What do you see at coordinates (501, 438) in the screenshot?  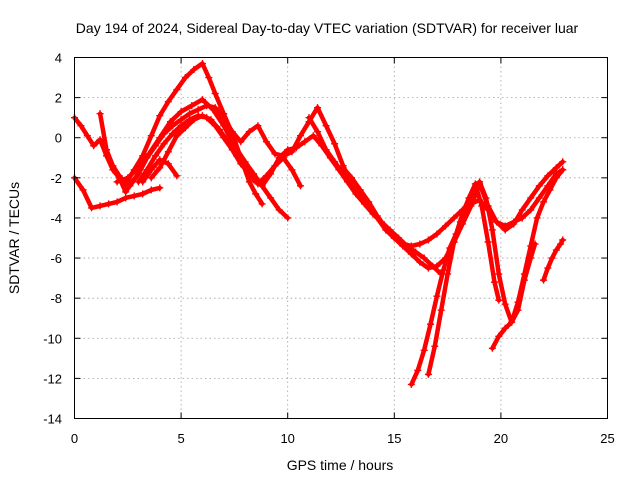 I see `x-tick-label: 20` at bounding box center [501, 438].